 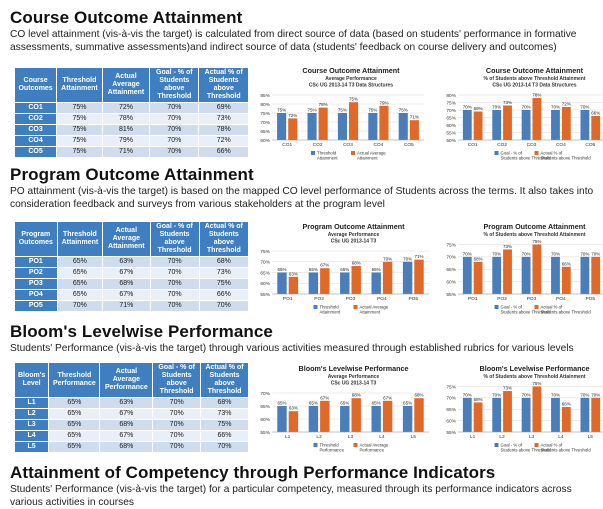 I want to click on table-row: L1 65% 63% 70% 68%, so click(x=131, y=403).